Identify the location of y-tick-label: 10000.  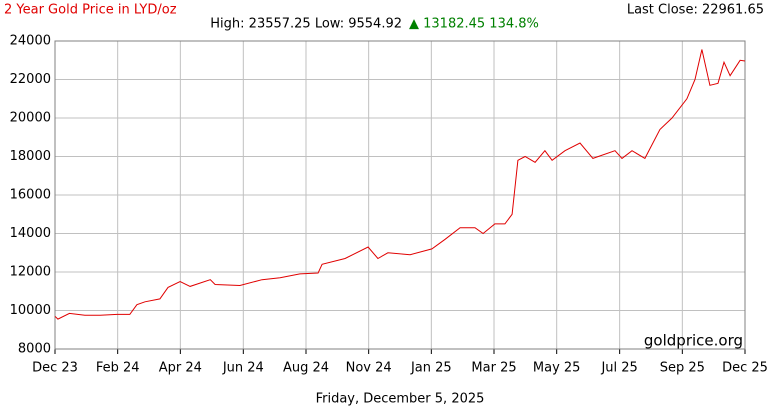
(30, 310).